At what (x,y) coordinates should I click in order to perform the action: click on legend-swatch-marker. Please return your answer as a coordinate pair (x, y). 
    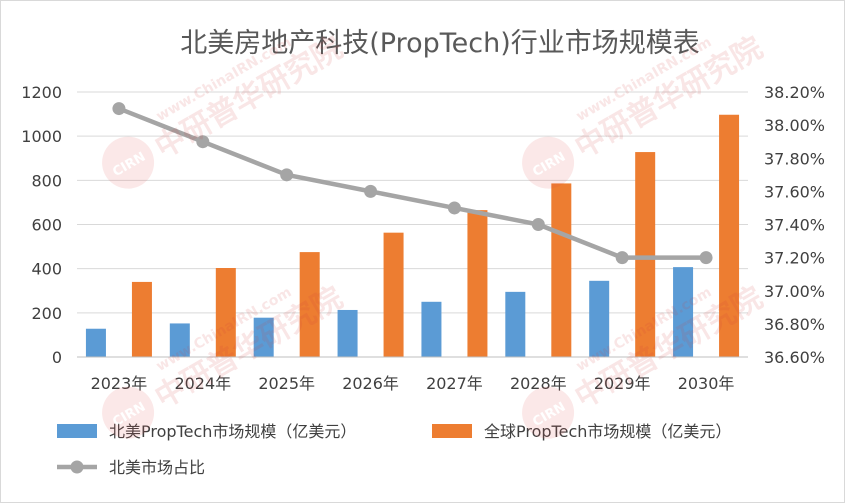
    Looking at the image, I should click on (77, 467).